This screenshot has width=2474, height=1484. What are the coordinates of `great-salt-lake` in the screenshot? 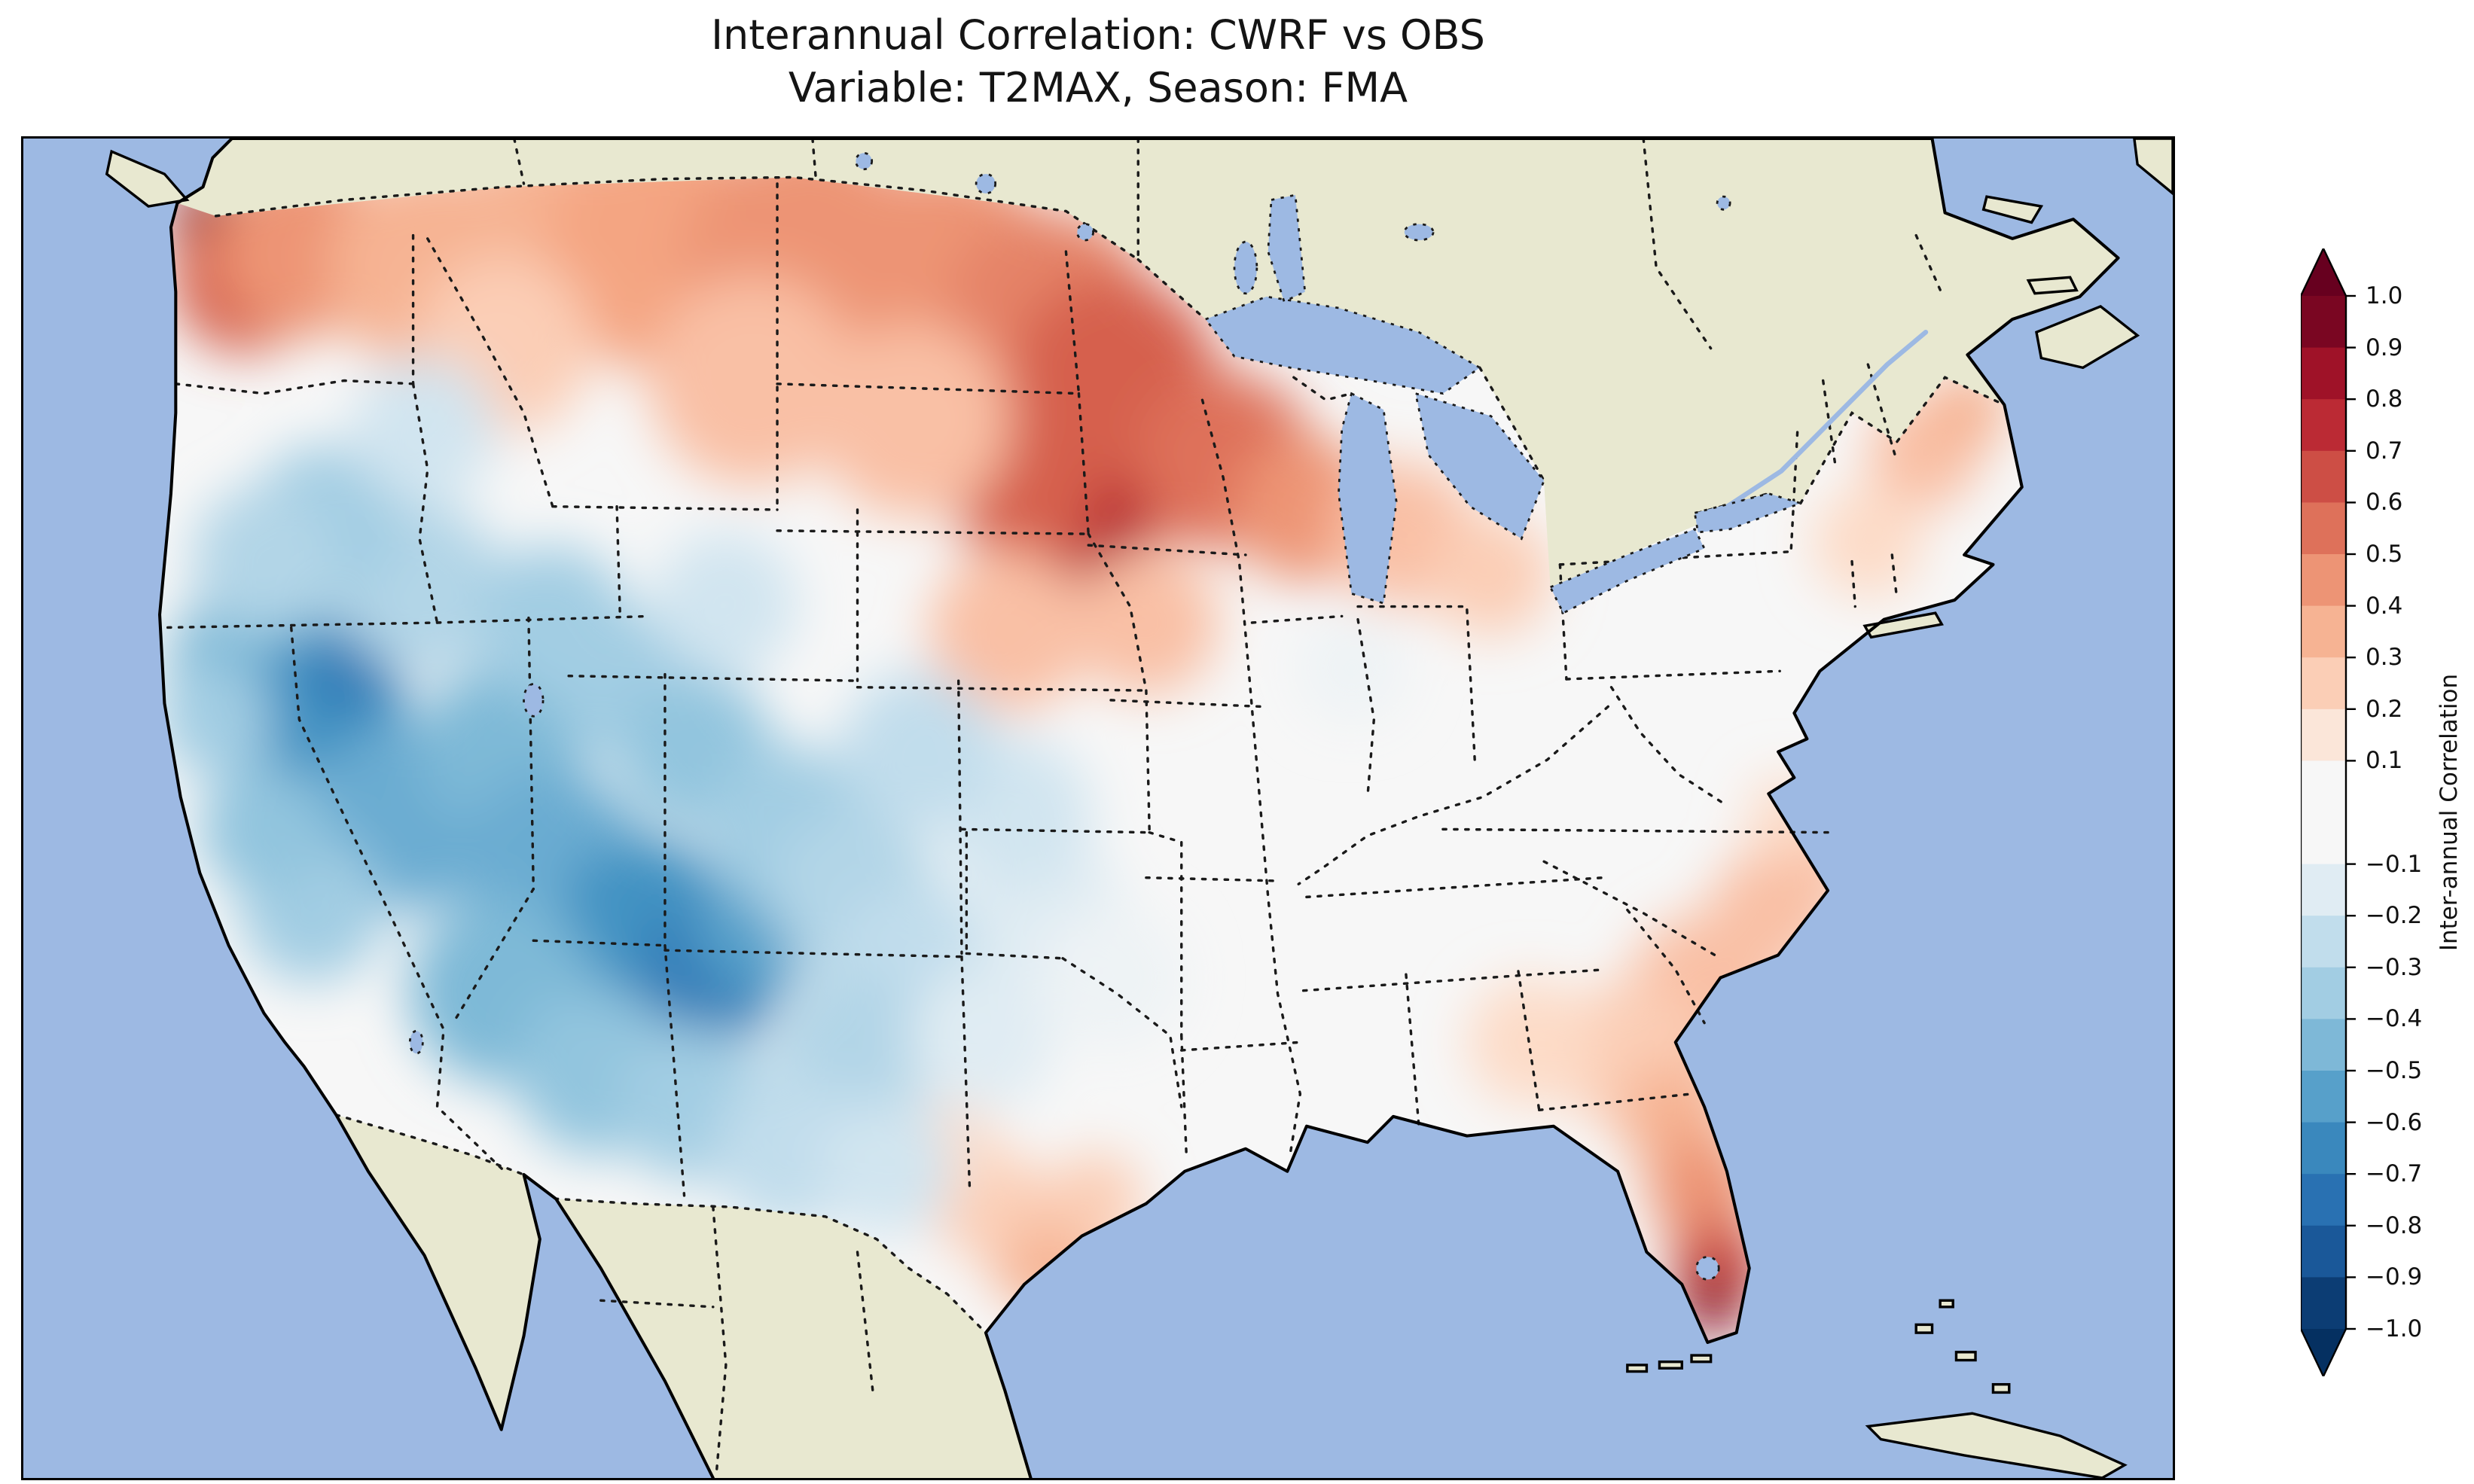 It's located at (534, 700).